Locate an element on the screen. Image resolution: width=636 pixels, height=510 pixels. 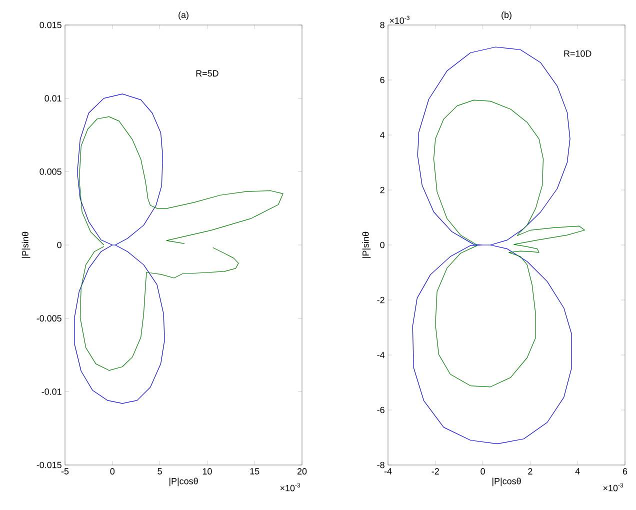
y-tick-label: -8 is located at coordinates (380, 465).